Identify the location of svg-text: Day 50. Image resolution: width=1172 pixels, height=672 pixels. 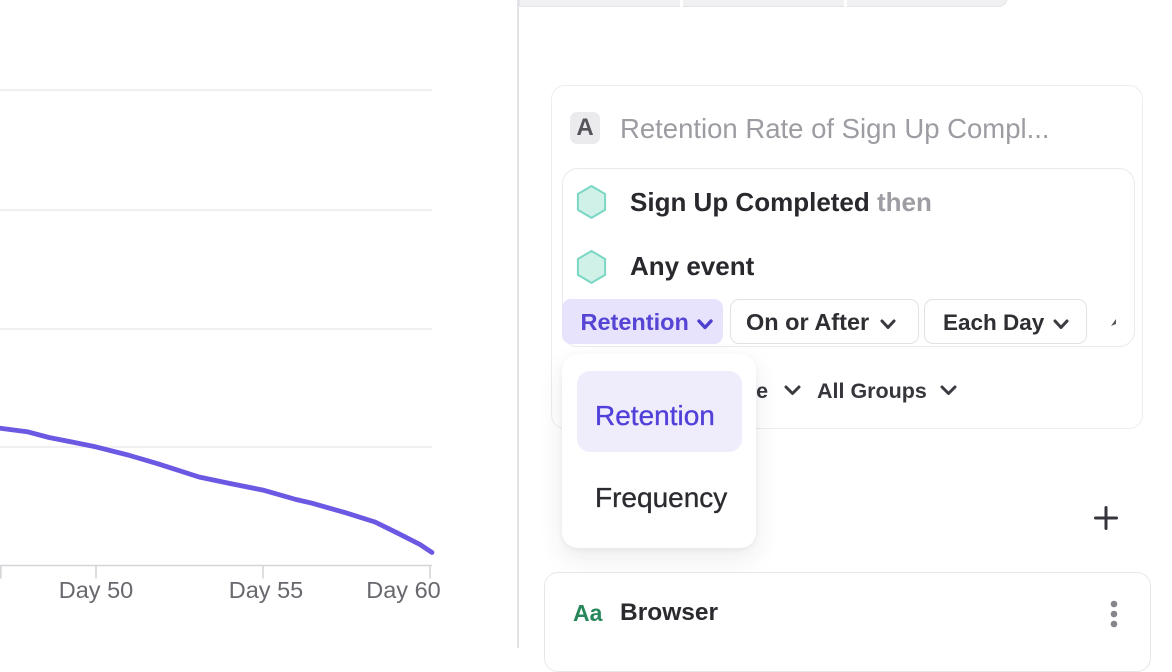
(96, 590).